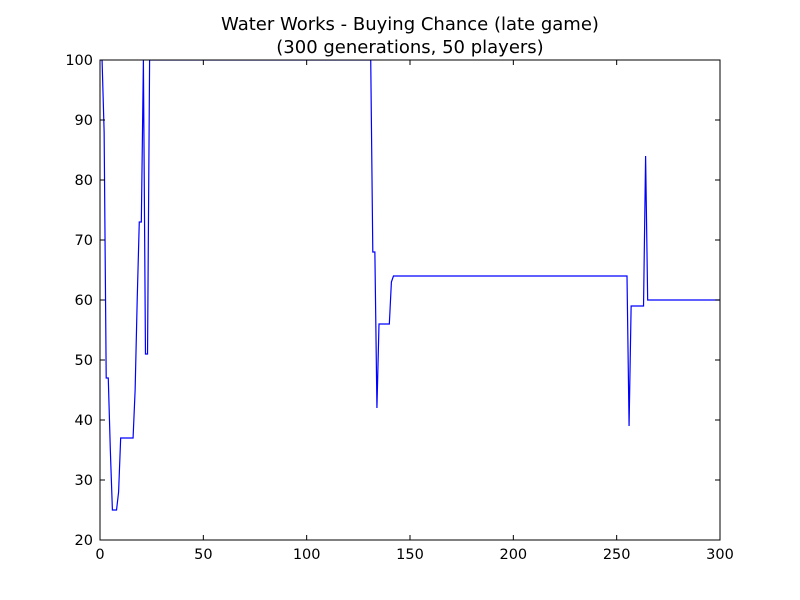 Image resolution: width=800 pixels, height=600 pixels. What do you see at coordinates (84, 121) in the screenshot?
I see `y-tick-label: 90` at bounding box center [84, 121].